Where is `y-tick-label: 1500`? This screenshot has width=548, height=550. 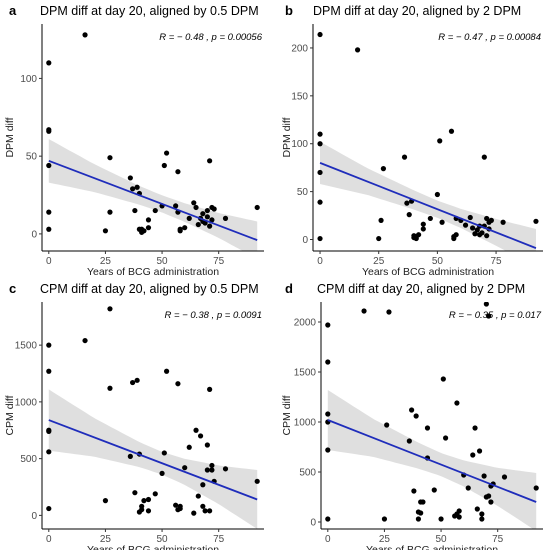
y-tick-label: 1500 is located at coordinates (26, 346).